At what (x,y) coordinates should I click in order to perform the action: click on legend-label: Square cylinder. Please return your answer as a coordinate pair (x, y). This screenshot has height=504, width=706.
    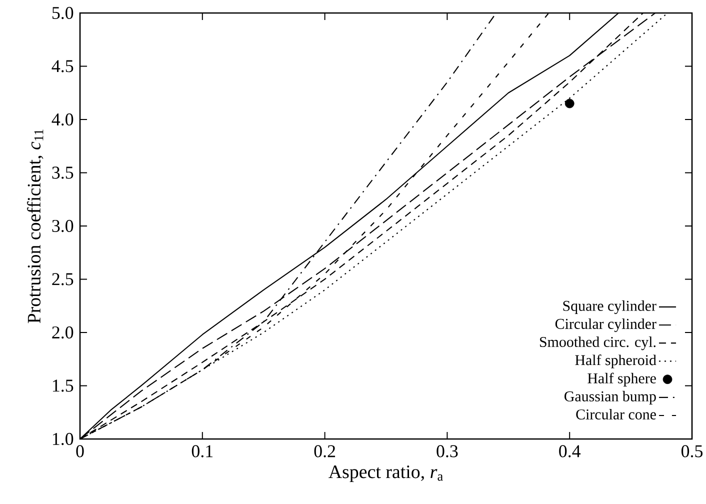
    Looking at the image, I should click on (609, 307).